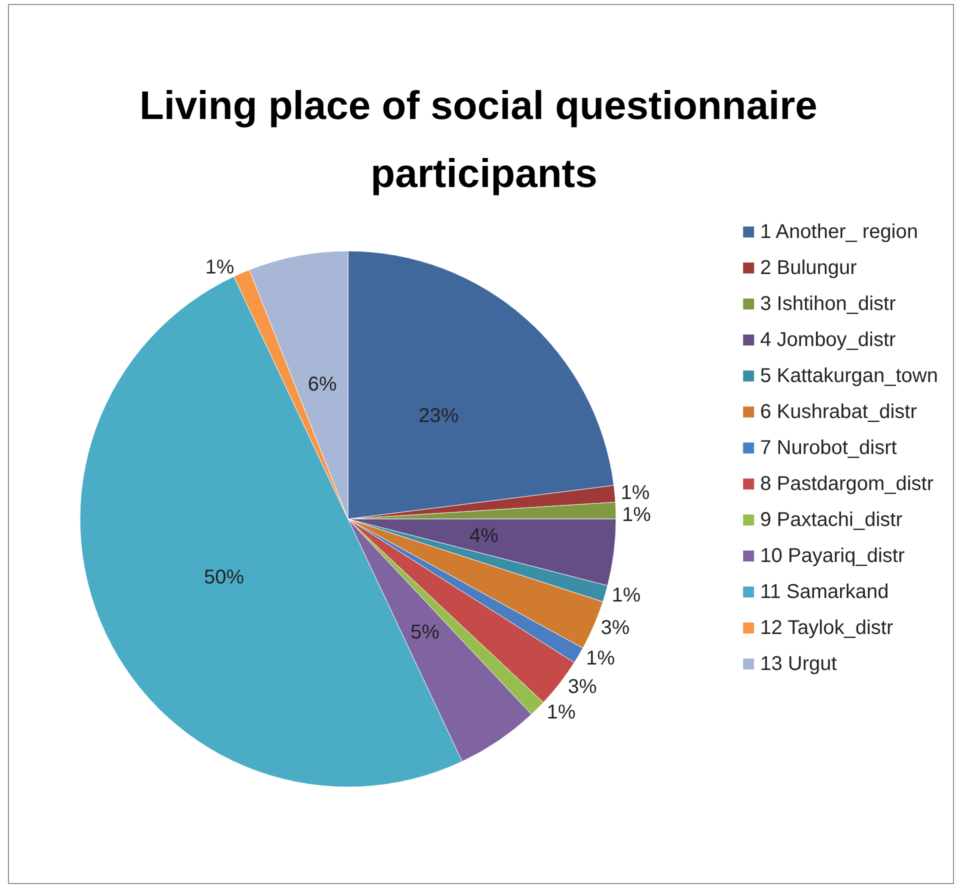 The width and height of the screenshot is (956, 885). I want to click on legend-label: 11 Samarkand, so click(824, 592).